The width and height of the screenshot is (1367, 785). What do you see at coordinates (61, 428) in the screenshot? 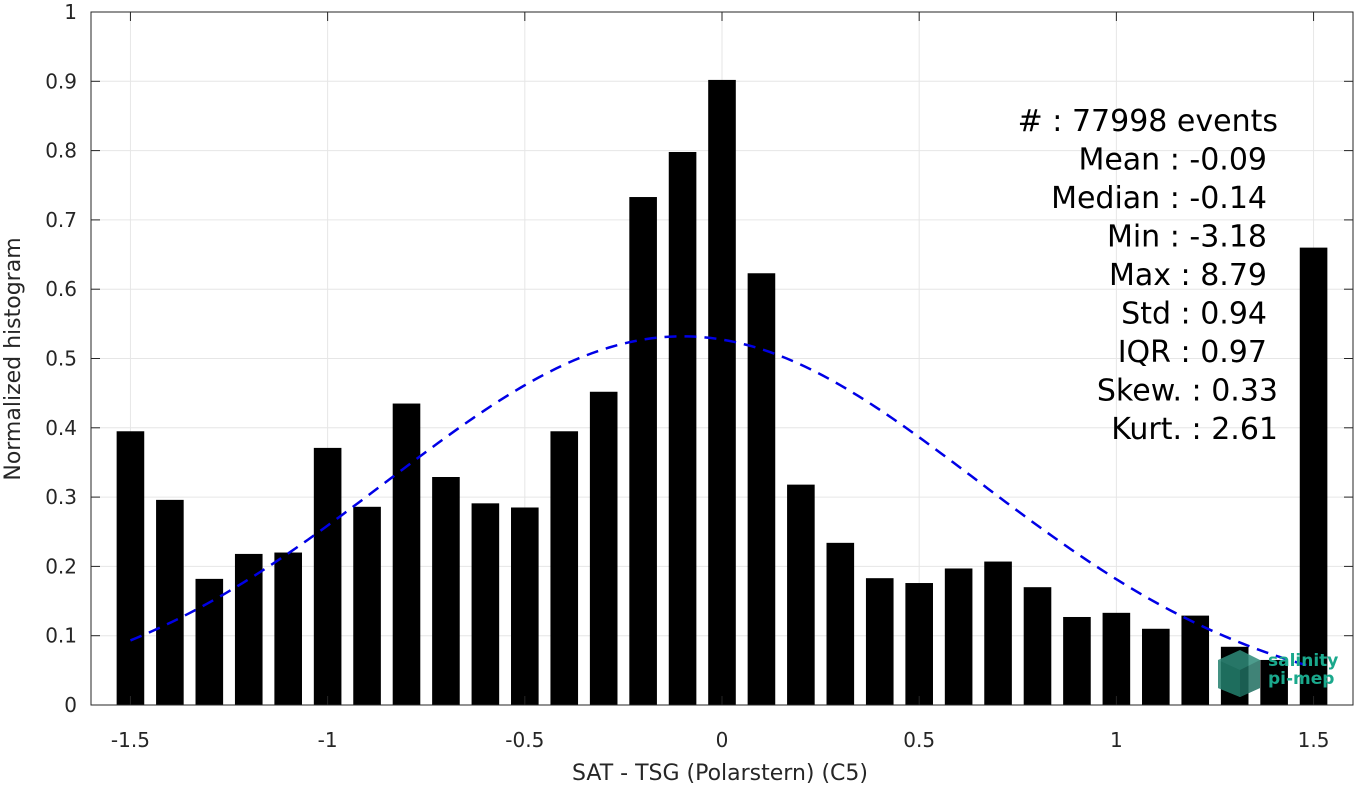
I see `y-tick-label: 0.4` at bounding box center [61, 428].